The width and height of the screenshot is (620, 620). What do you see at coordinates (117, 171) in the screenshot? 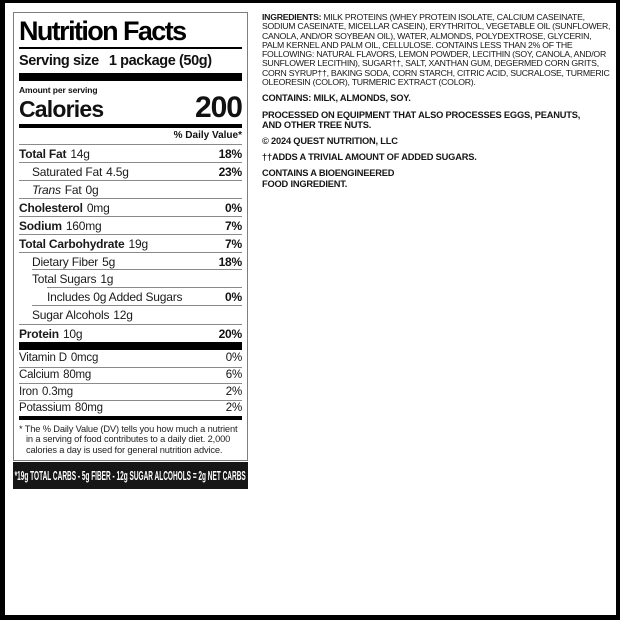
I see `nutrient-amount: 4.5g` at bounding box center [117, 171].